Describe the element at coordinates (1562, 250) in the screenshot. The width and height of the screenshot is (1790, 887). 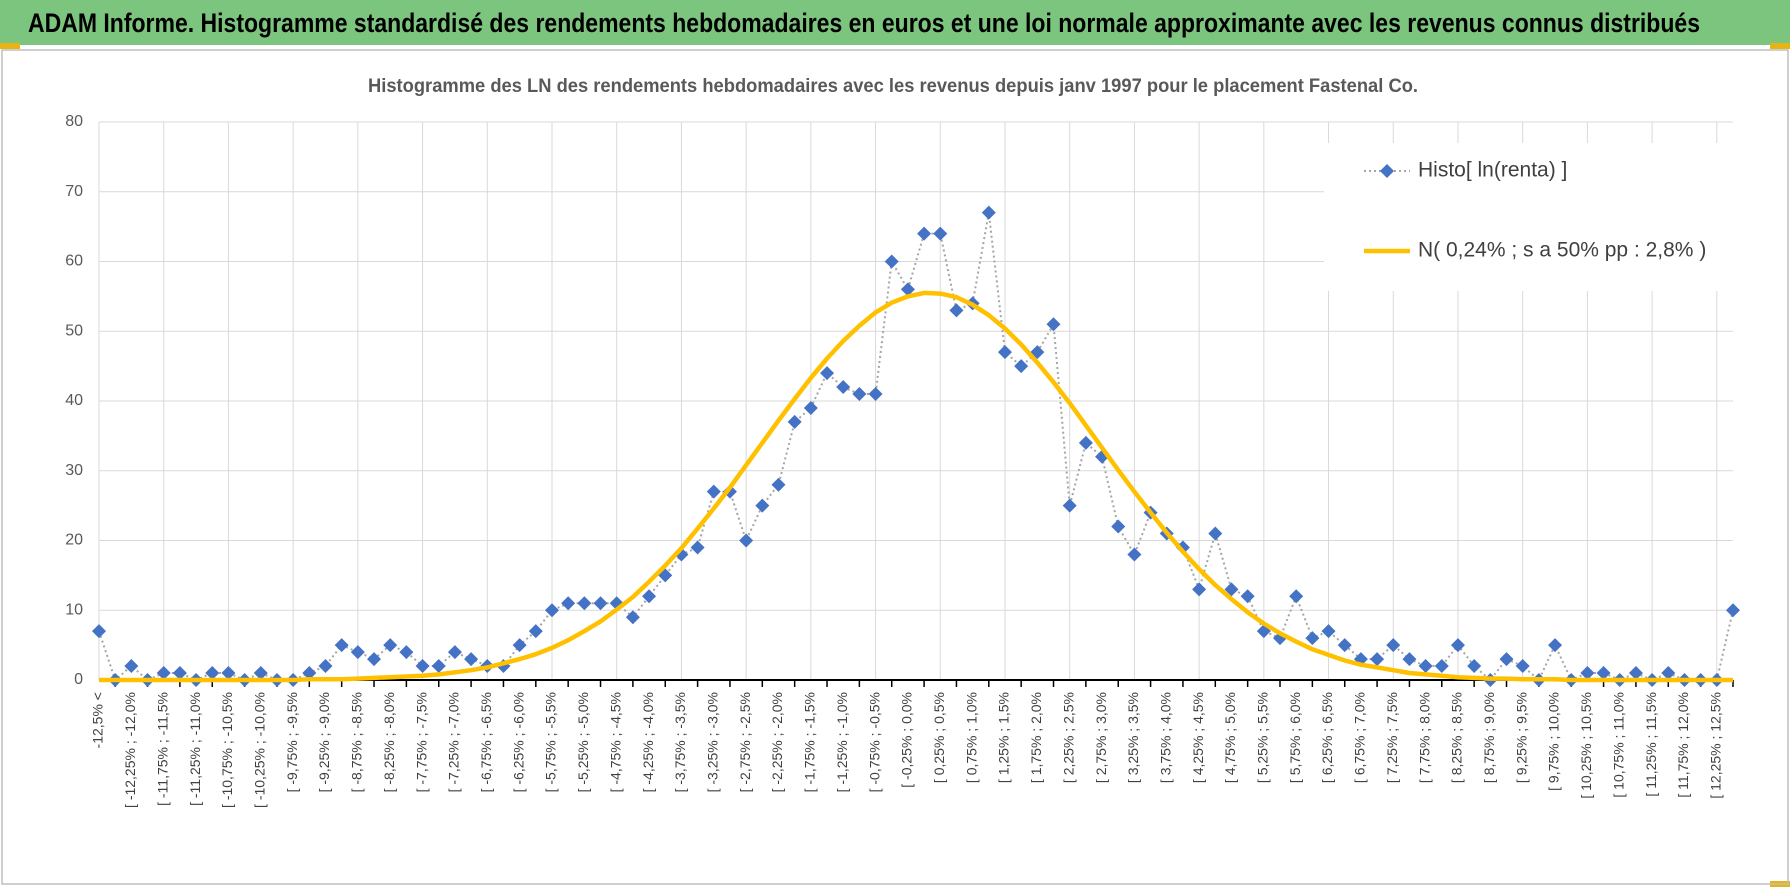
I see `legend-label: N( 0,24% ; s a 50% pp : 2,8% )` at that location.